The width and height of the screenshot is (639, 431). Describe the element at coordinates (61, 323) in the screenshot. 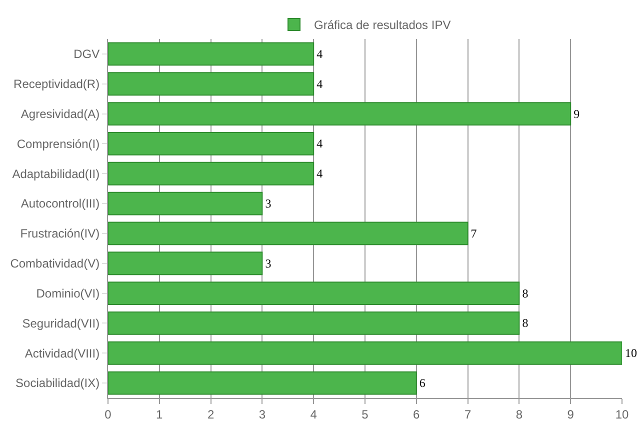

I see `y-tick-label: Seguridad(VII)` at that location.